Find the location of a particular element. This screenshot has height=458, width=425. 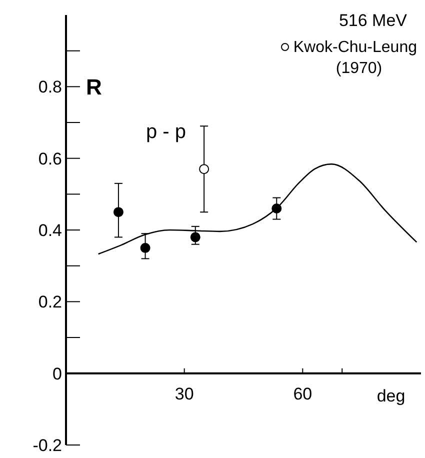

x-tick-label: 30 is located at coordinates (184, 394).